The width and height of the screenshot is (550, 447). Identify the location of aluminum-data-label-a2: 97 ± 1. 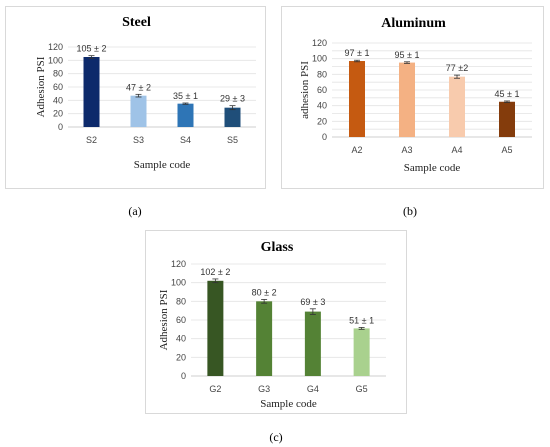
(357, 53).